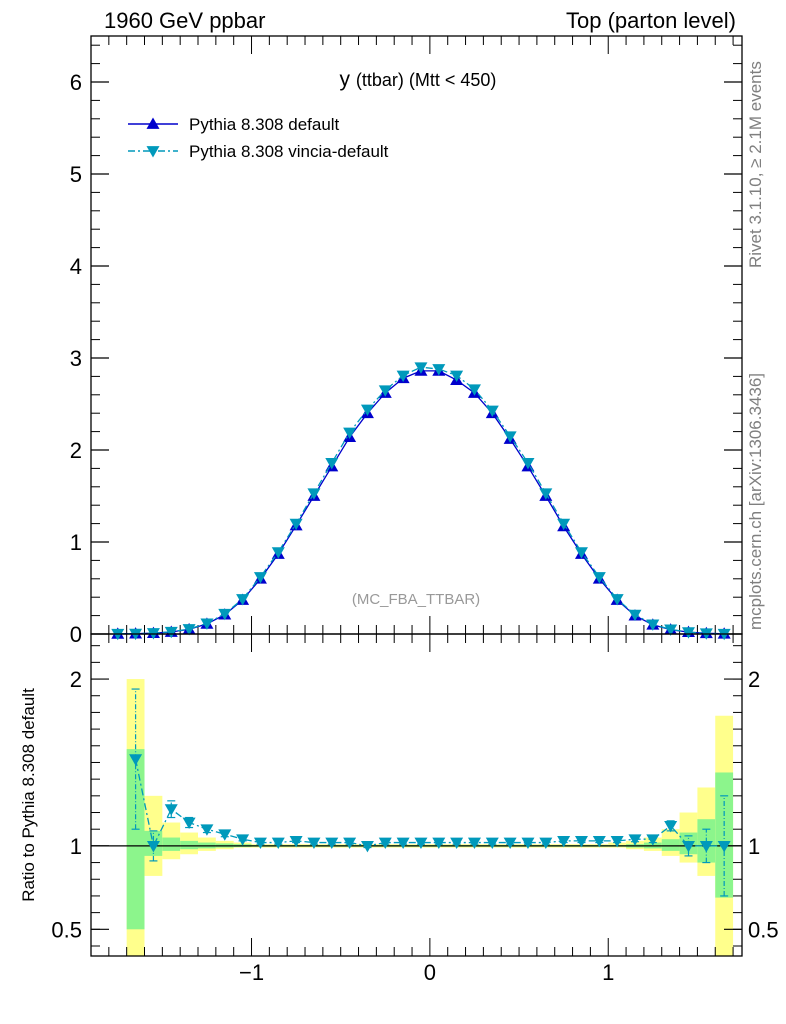 This screenshot has height=1024, width=786. Describe the element at coordinates (28, 795) in the screenshot. I see `ratio-y-axis-label: Ratio to Pythia 8.308 default` at that location.